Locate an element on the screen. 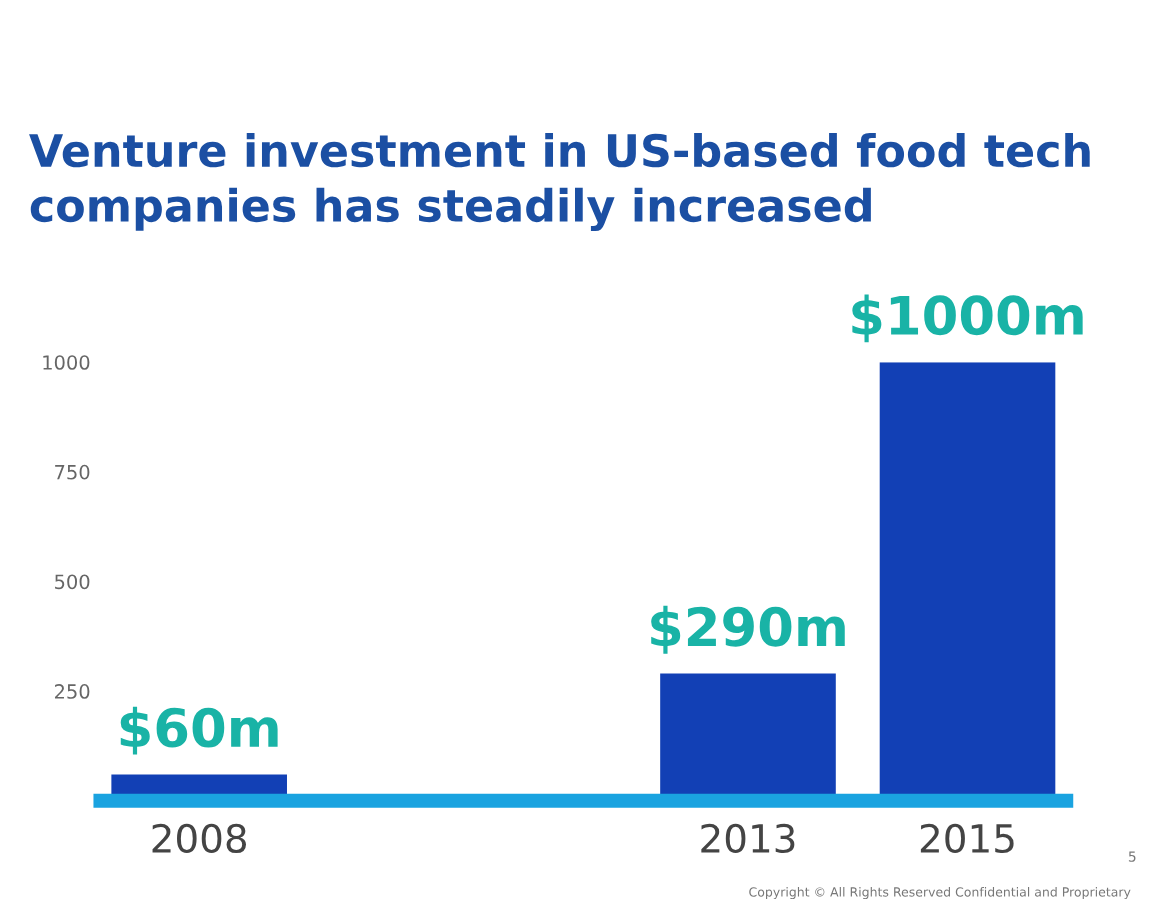 The width and height of the screenshot is (1154, 910). x-tick-label: 2015 is located at coordinates (967, 838).